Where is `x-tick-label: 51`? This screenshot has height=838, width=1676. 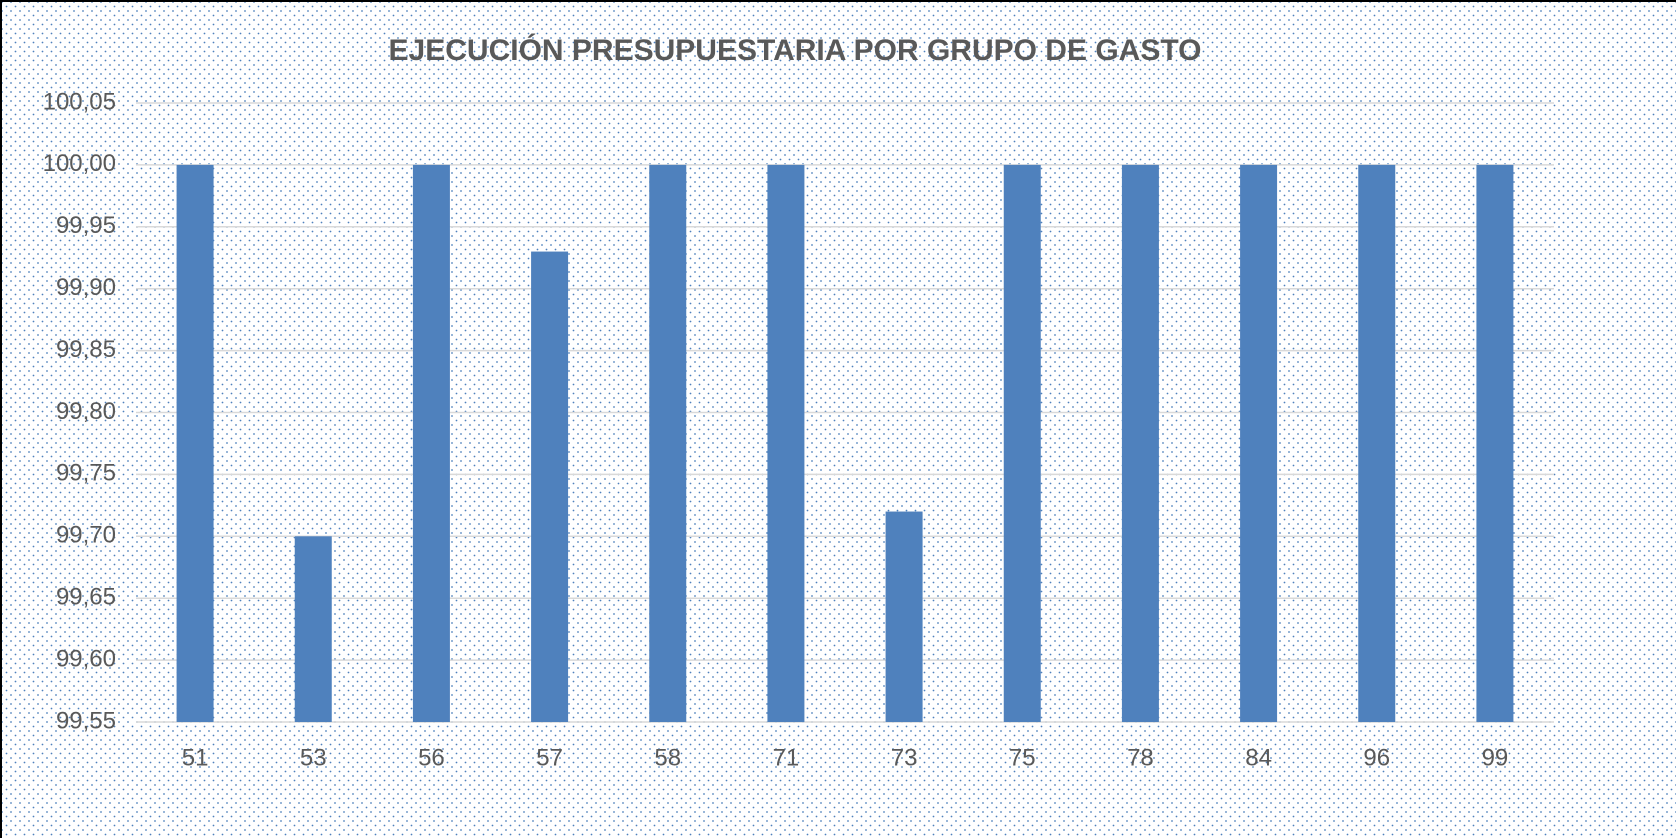 x-tick-label: 51 is located at coordinates (195, 757).